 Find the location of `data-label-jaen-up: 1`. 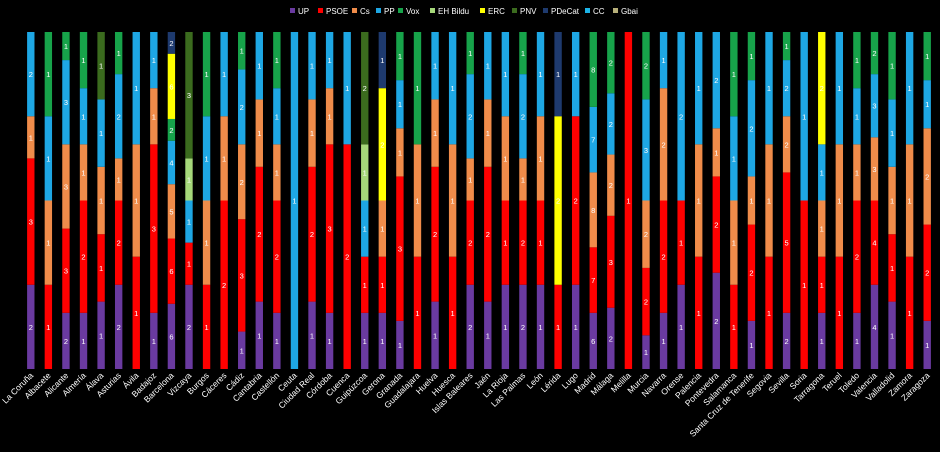

data-label-jaen-up: 1 is located at coordinates (488, 335).